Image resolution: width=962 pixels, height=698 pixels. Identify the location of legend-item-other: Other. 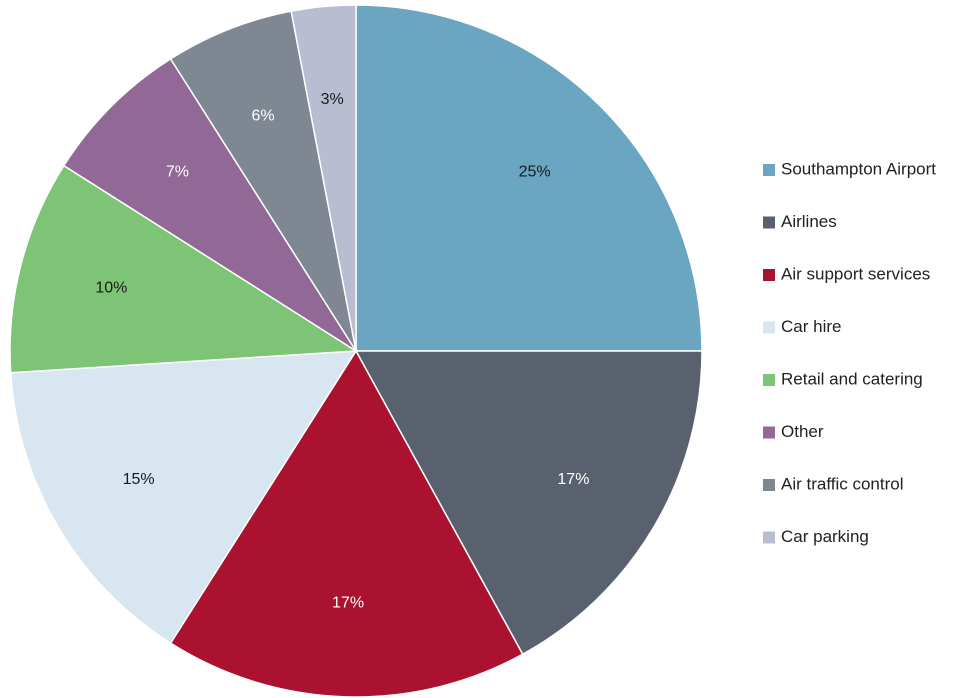
(793, 431).